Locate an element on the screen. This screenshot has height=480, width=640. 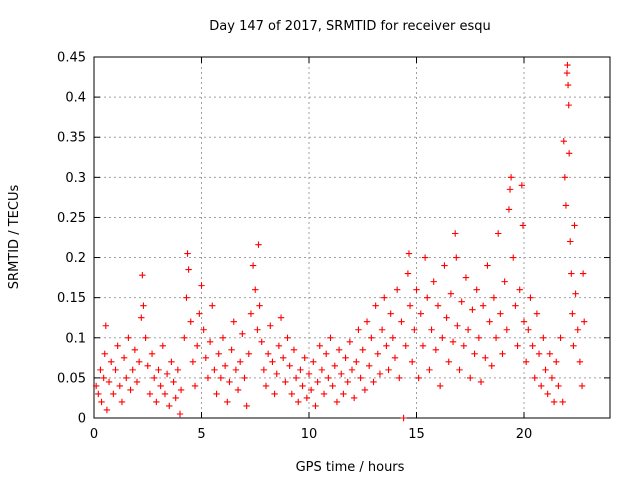
y-tick-label: 0.1 is located at coordinates (75, 338).